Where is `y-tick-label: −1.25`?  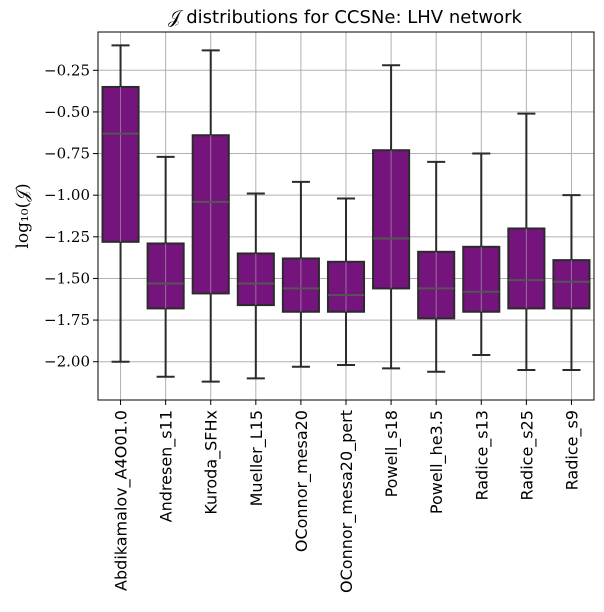 y-tick-label: −1.25 is located at coordinates (67, 237).